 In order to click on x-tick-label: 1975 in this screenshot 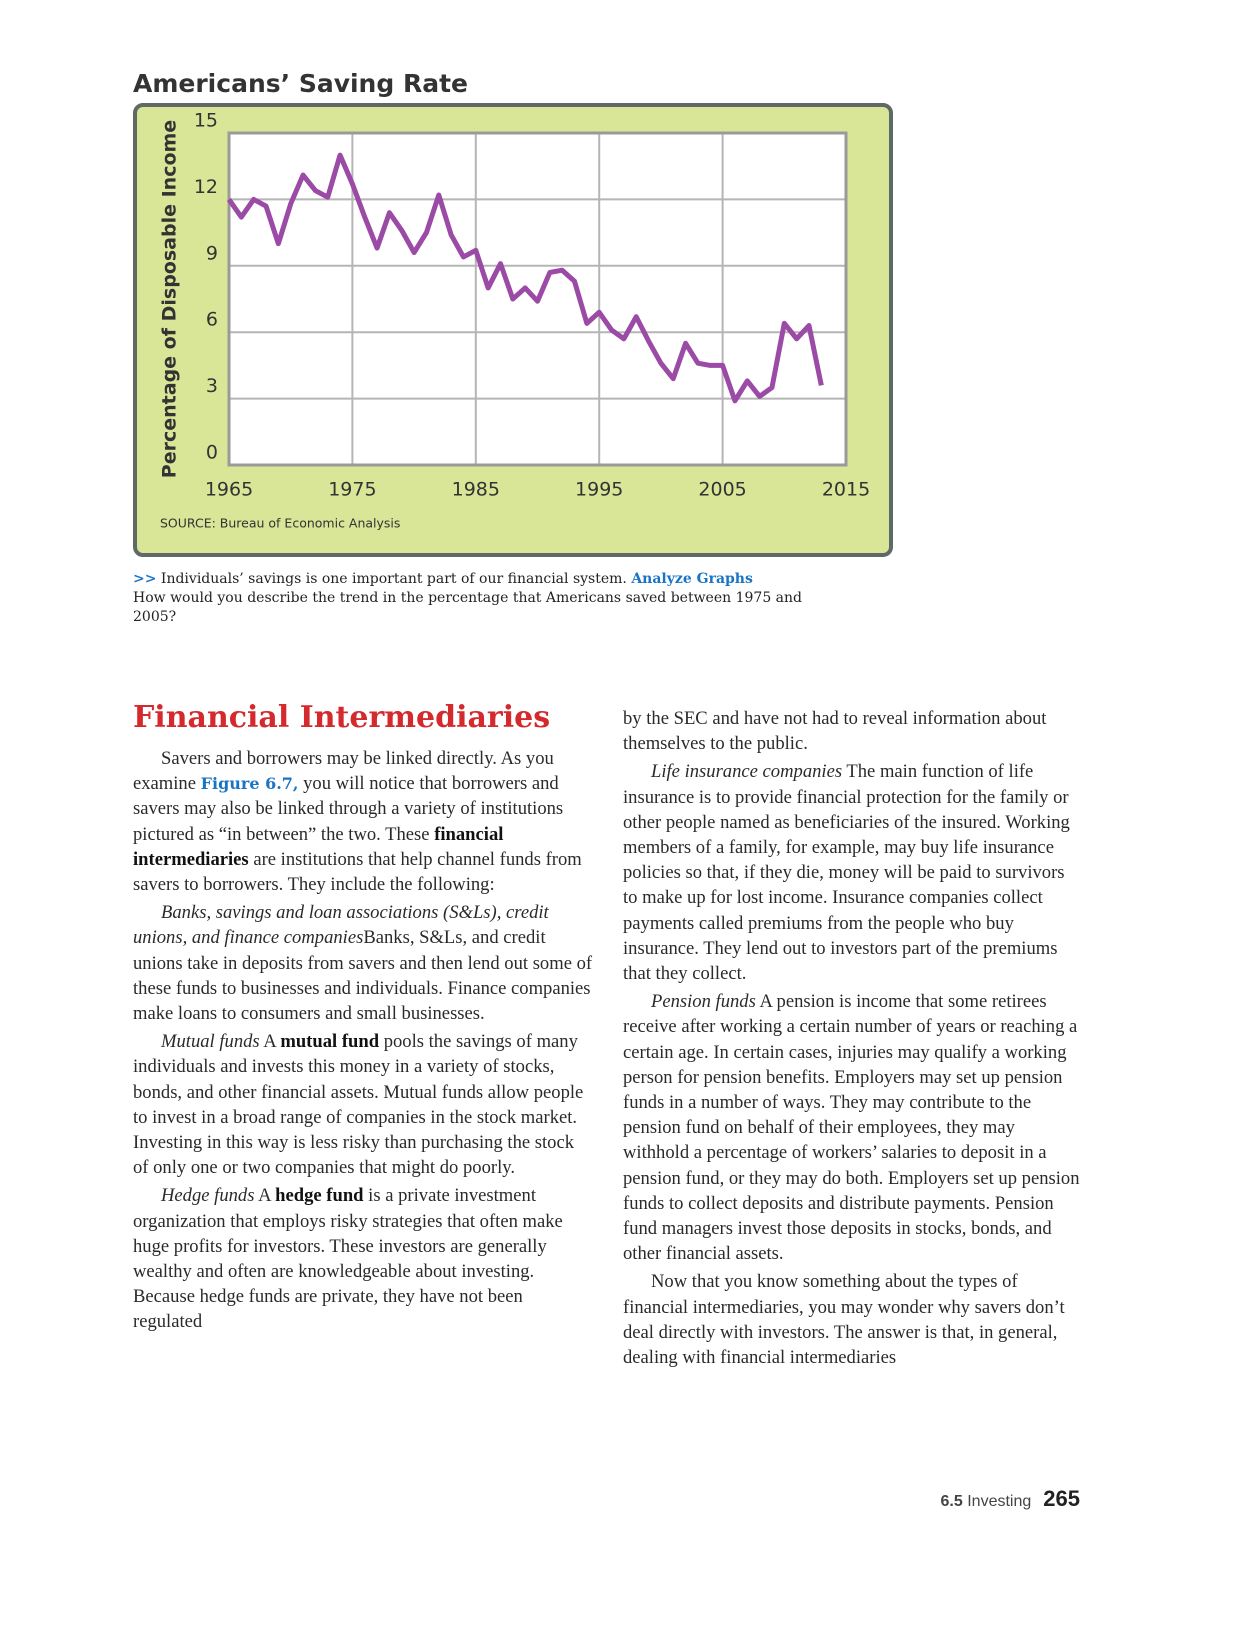, I will do `click(352, 490)`.